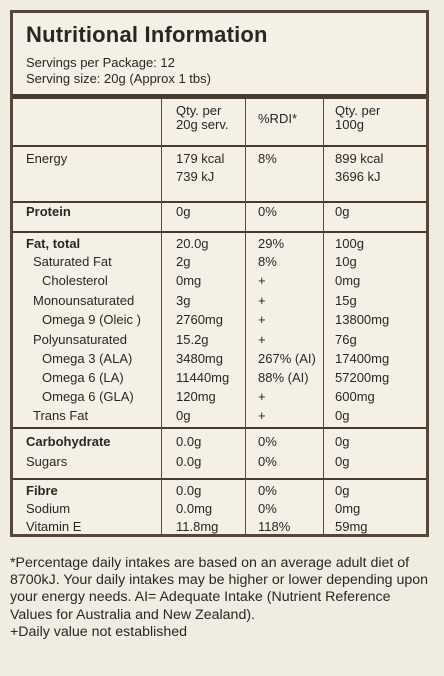 The width and height of the screenshot is (444, 676). What do you see at coordinates (351, 526) in the screenshot?
I see `vitamin-e-100g: 59mg` at bounding box center [351, 526].